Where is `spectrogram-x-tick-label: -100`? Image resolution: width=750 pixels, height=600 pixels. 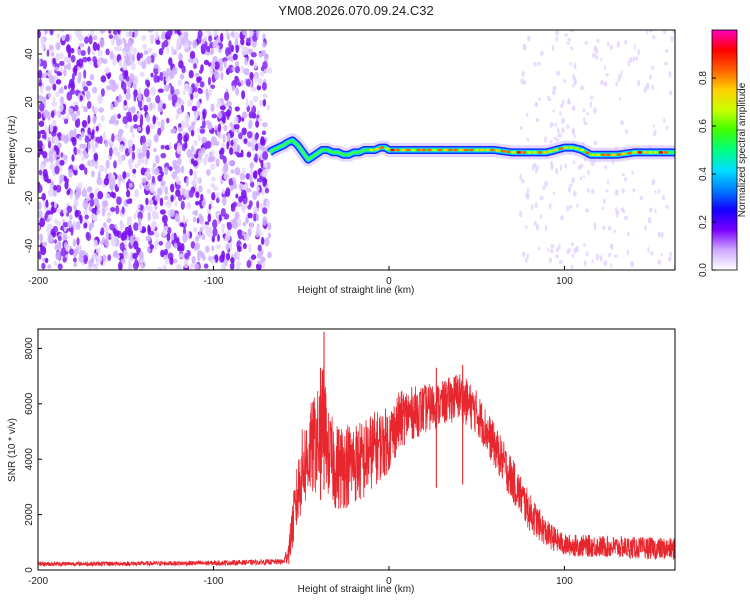 spectrogram-x-tick-label: -100 is located at coordinates (213, 281).